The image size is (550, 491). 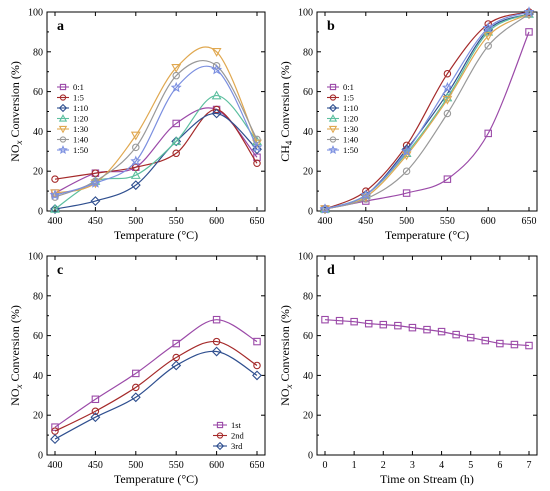 What do you see at coordinates (348, 98) in the screenshot?
I see `legend-label: 1:5` at bounding box center [348, 98].